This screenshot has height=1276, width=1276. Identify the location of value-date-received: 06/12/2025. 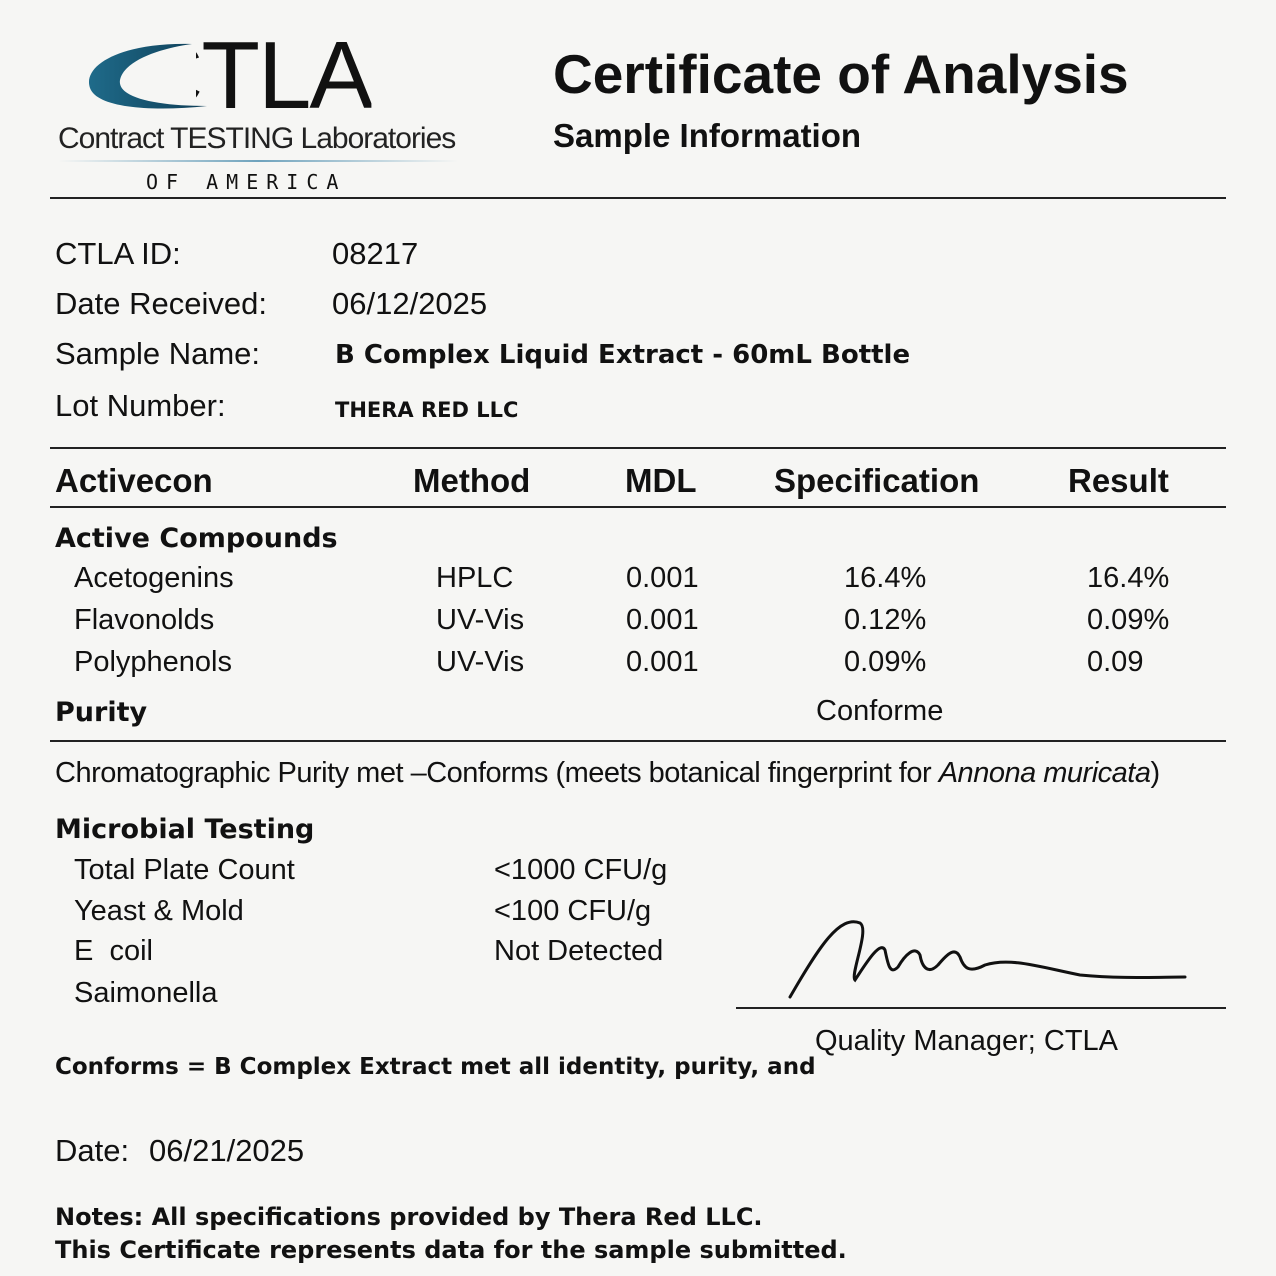
(410, 303).